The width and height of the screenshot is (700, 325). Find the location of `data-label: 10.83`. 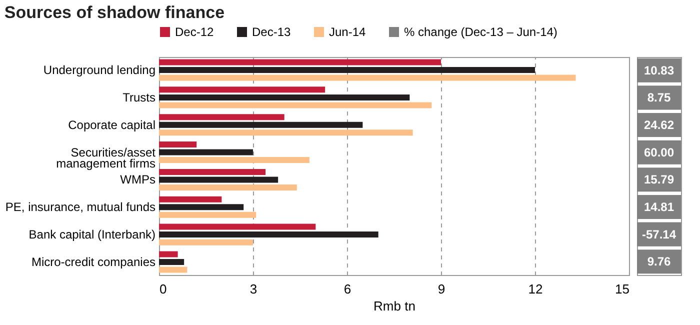

data-label: 10.83 is located at coordinates (659, 70).